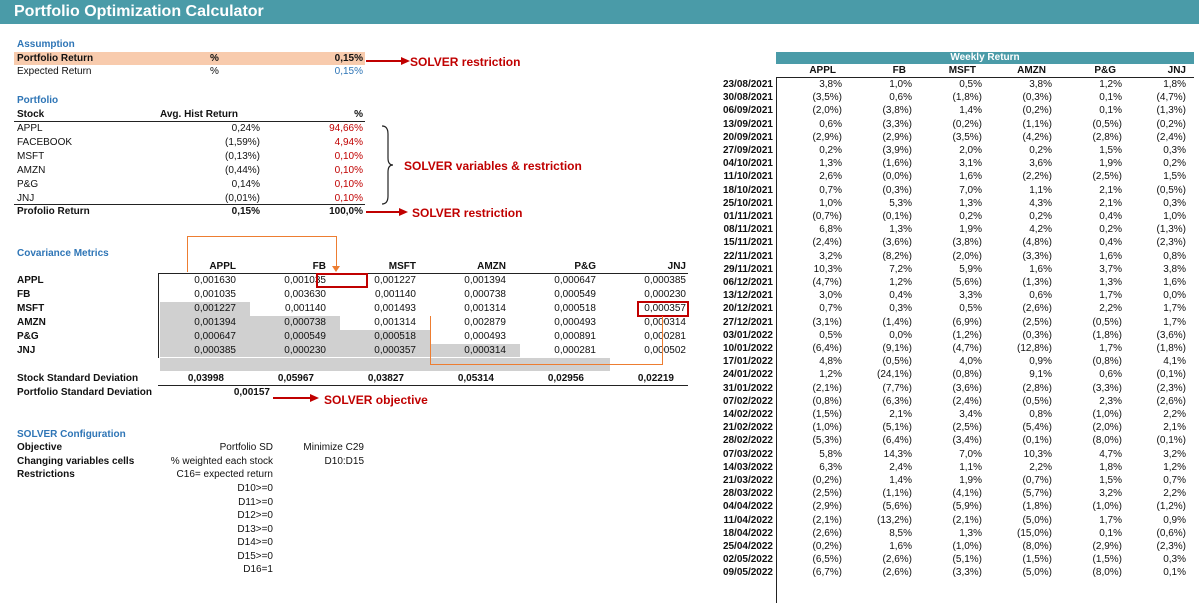 The width and height of the screenshot is (1199, 603). Describe the element at coordinates (747, 282) in the screenshot. I see `weekly-date: 06/12/2021` at that location.